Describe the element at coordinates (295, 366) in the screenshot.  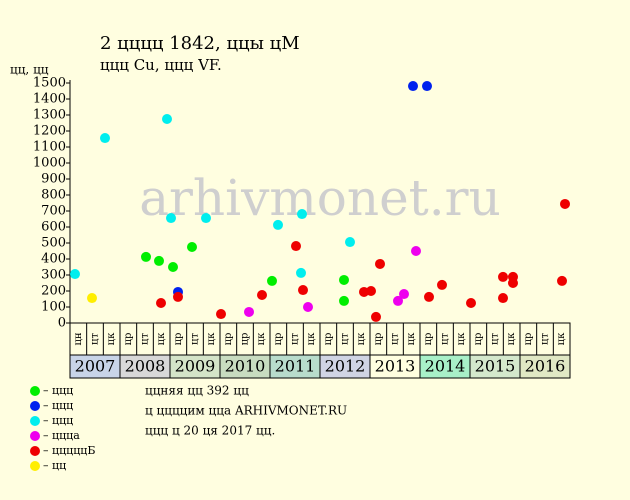
I see `year-label: 2011` at that location.